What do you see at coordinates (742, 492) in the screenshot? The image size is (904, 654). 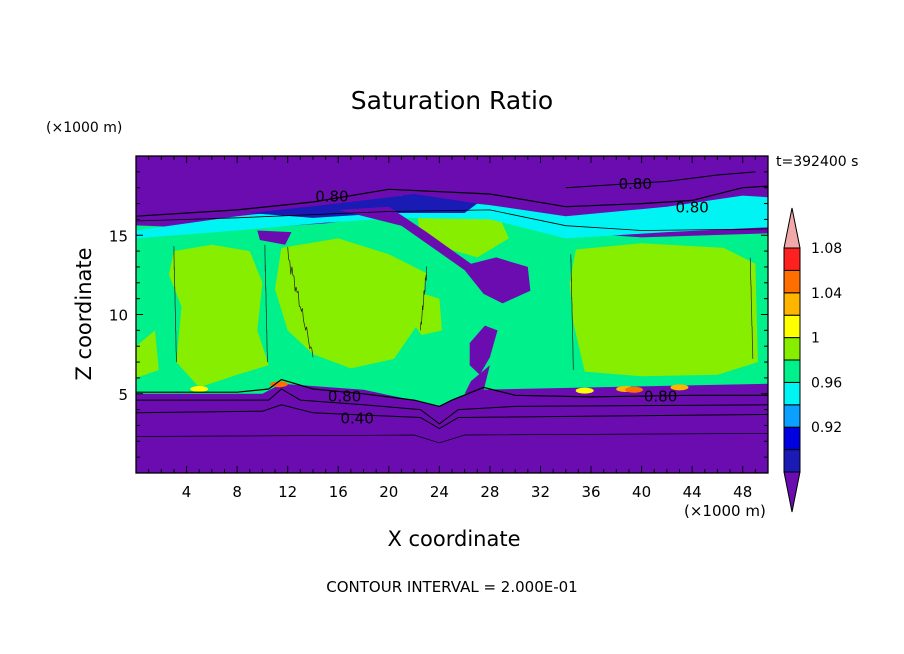 I see `x-tick-label: 48` at bounding box center [742, 492].